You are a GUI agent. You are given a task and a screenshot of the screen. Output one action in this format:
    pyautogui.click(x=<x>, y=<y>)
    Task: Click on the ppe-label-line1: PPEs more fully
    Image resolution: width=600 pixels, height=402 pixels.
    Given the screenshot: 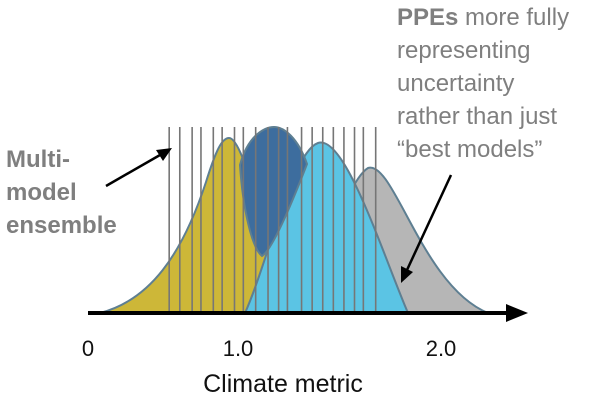 What is the action you would take?
    pyautogui.click(x=483, y=17)
    